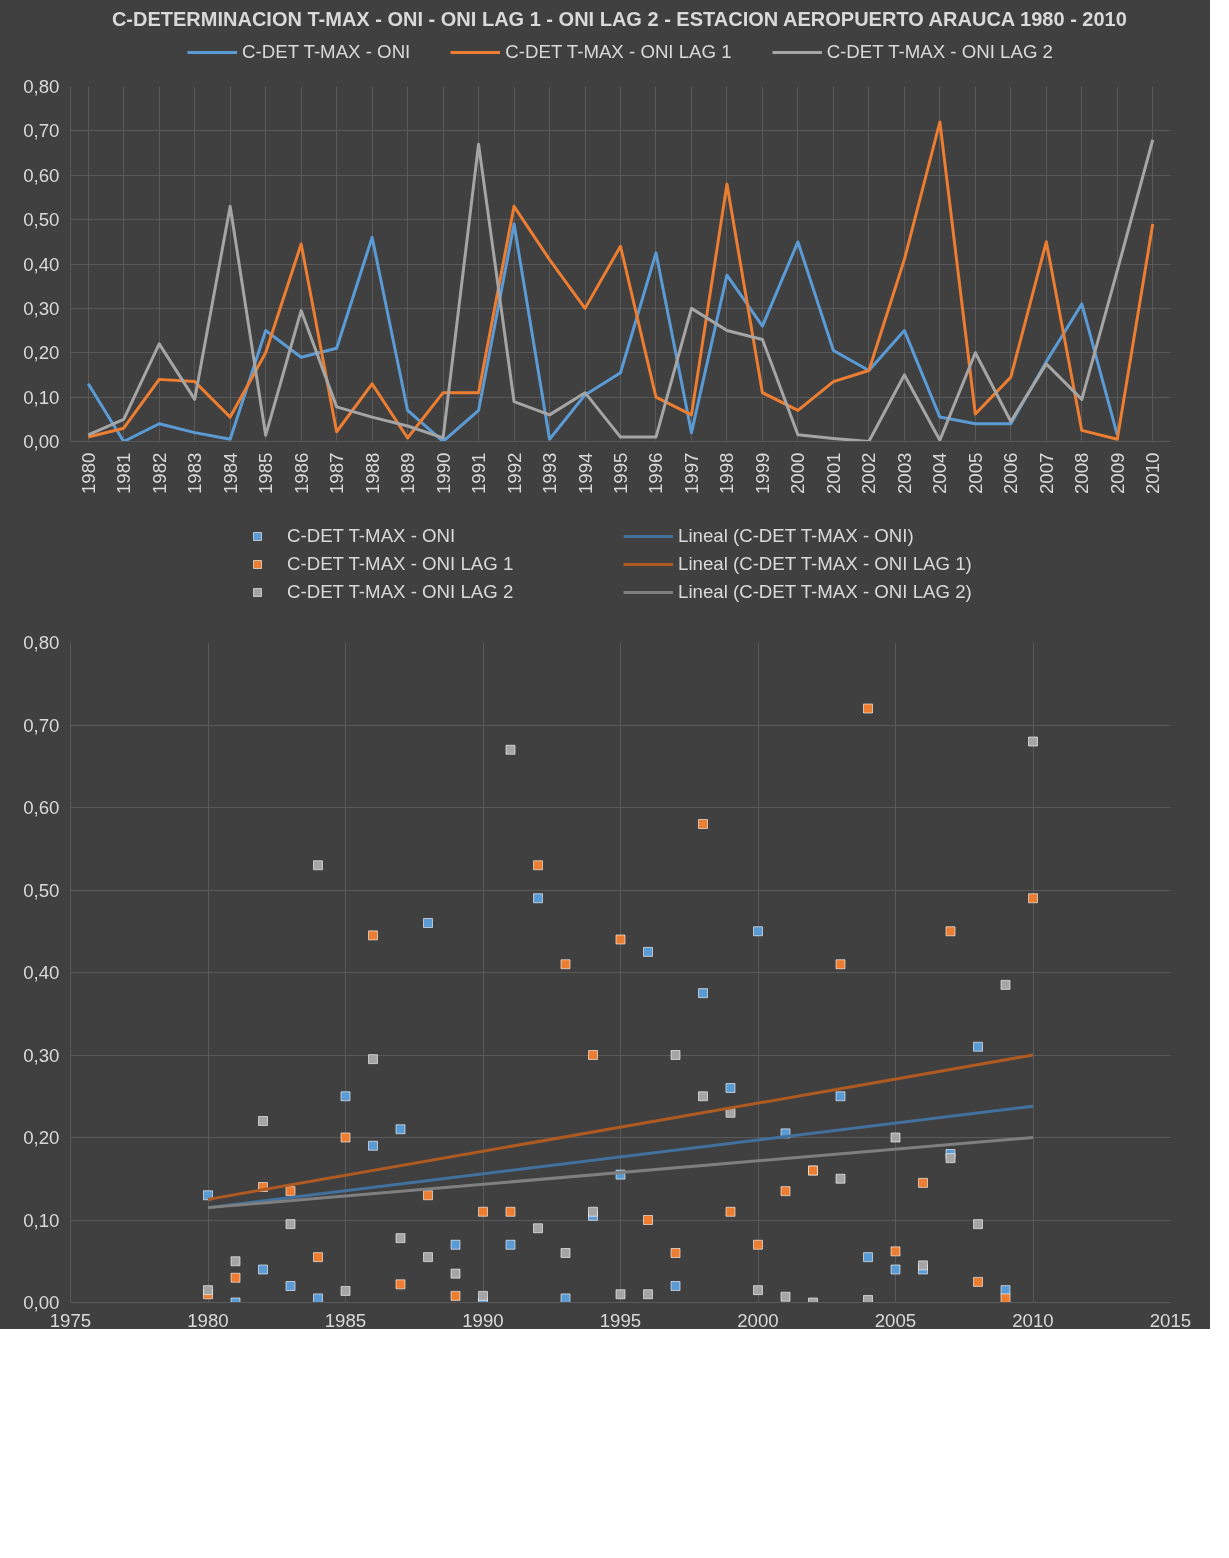  Describe the element at coordinates (762, 473) in the screenshot. I see `x-tick-label: 1999` at that location.